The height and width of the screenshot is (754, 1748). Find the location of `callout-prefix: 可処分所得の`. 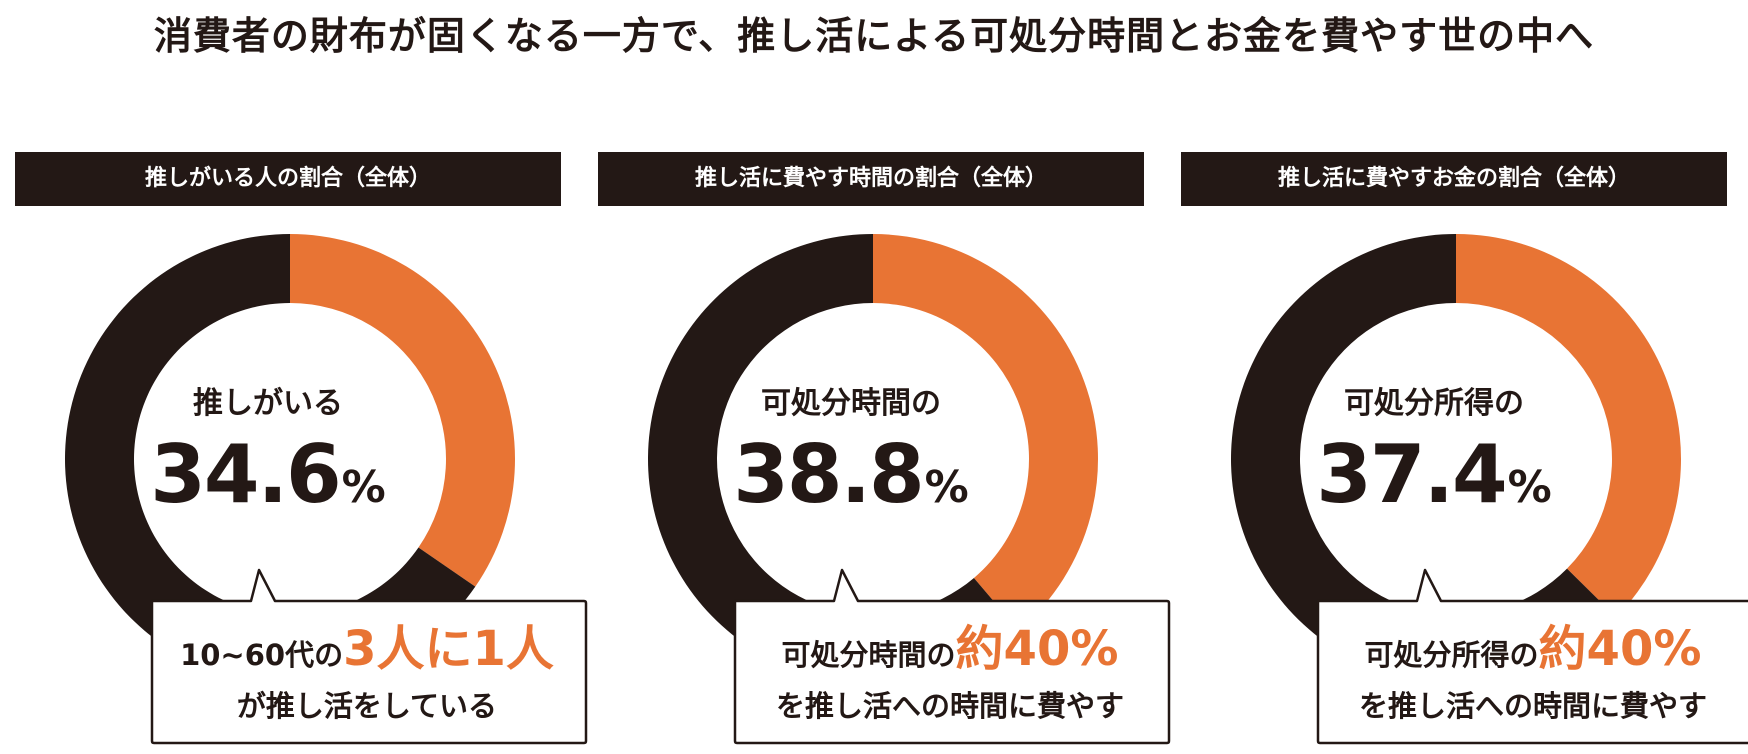

callout-prefix: 可処分所得の is located at coordinates (1451, 655).